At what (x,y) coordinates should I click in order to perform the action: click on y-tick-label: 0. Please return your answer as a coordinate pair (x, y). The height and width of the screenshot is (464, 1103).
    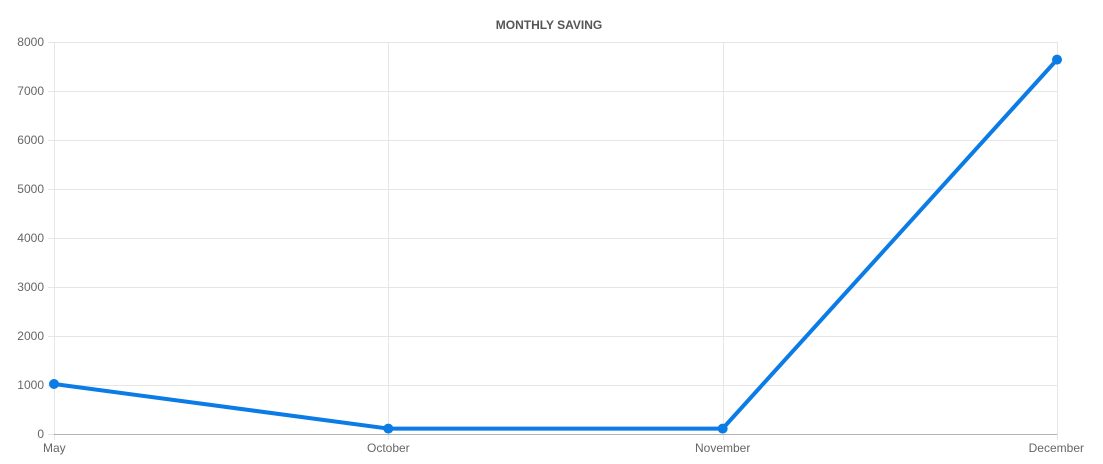
    Looking at the image, I should click on (40, 434).